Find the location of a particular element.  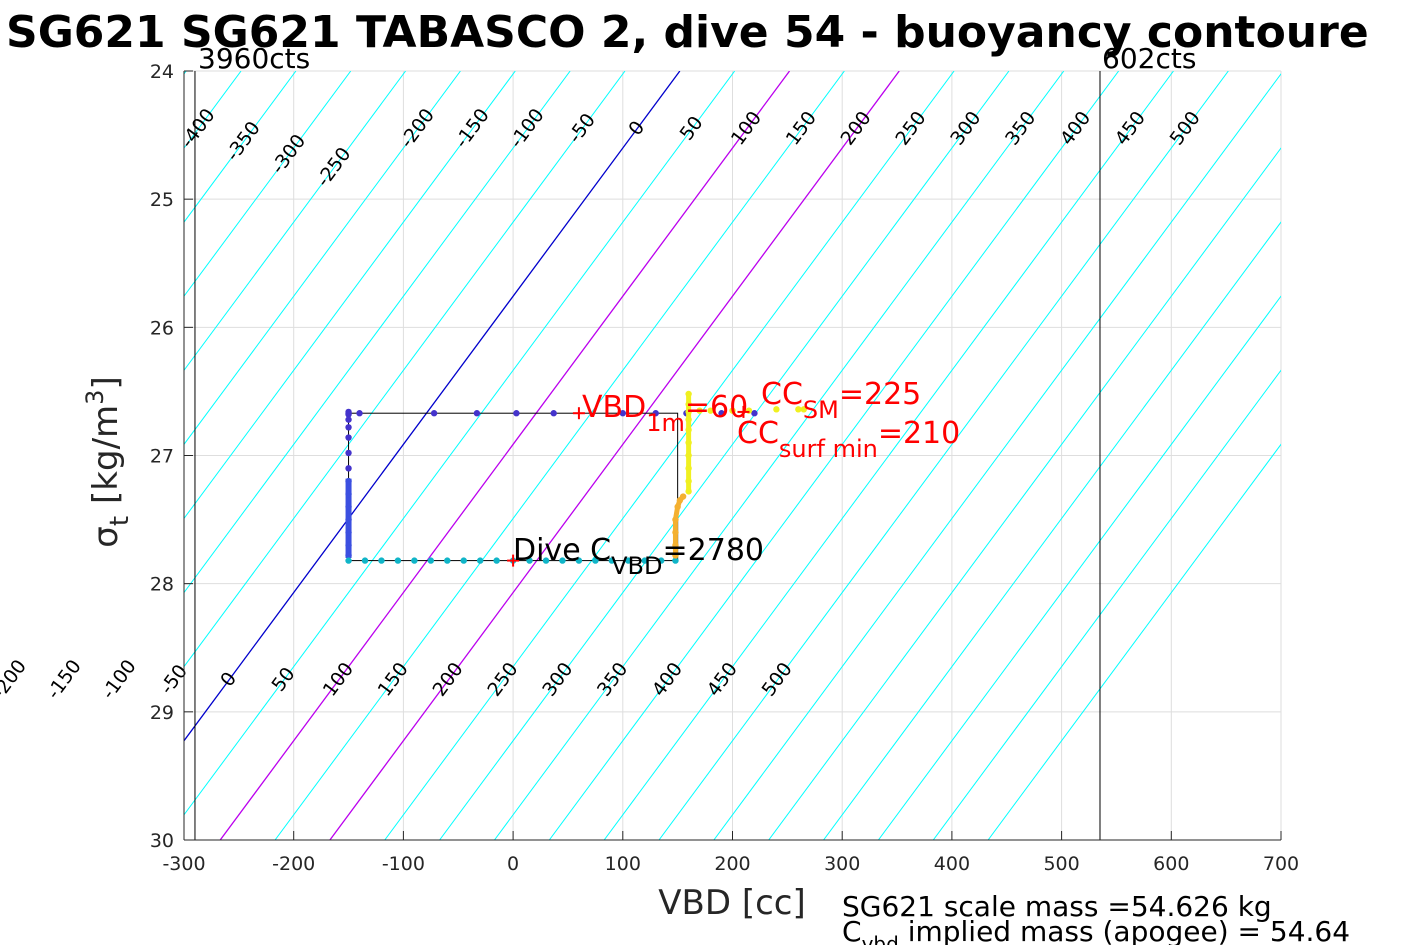

annotation-vbd-1m-value: =60 is located at coordinates (716, 407).